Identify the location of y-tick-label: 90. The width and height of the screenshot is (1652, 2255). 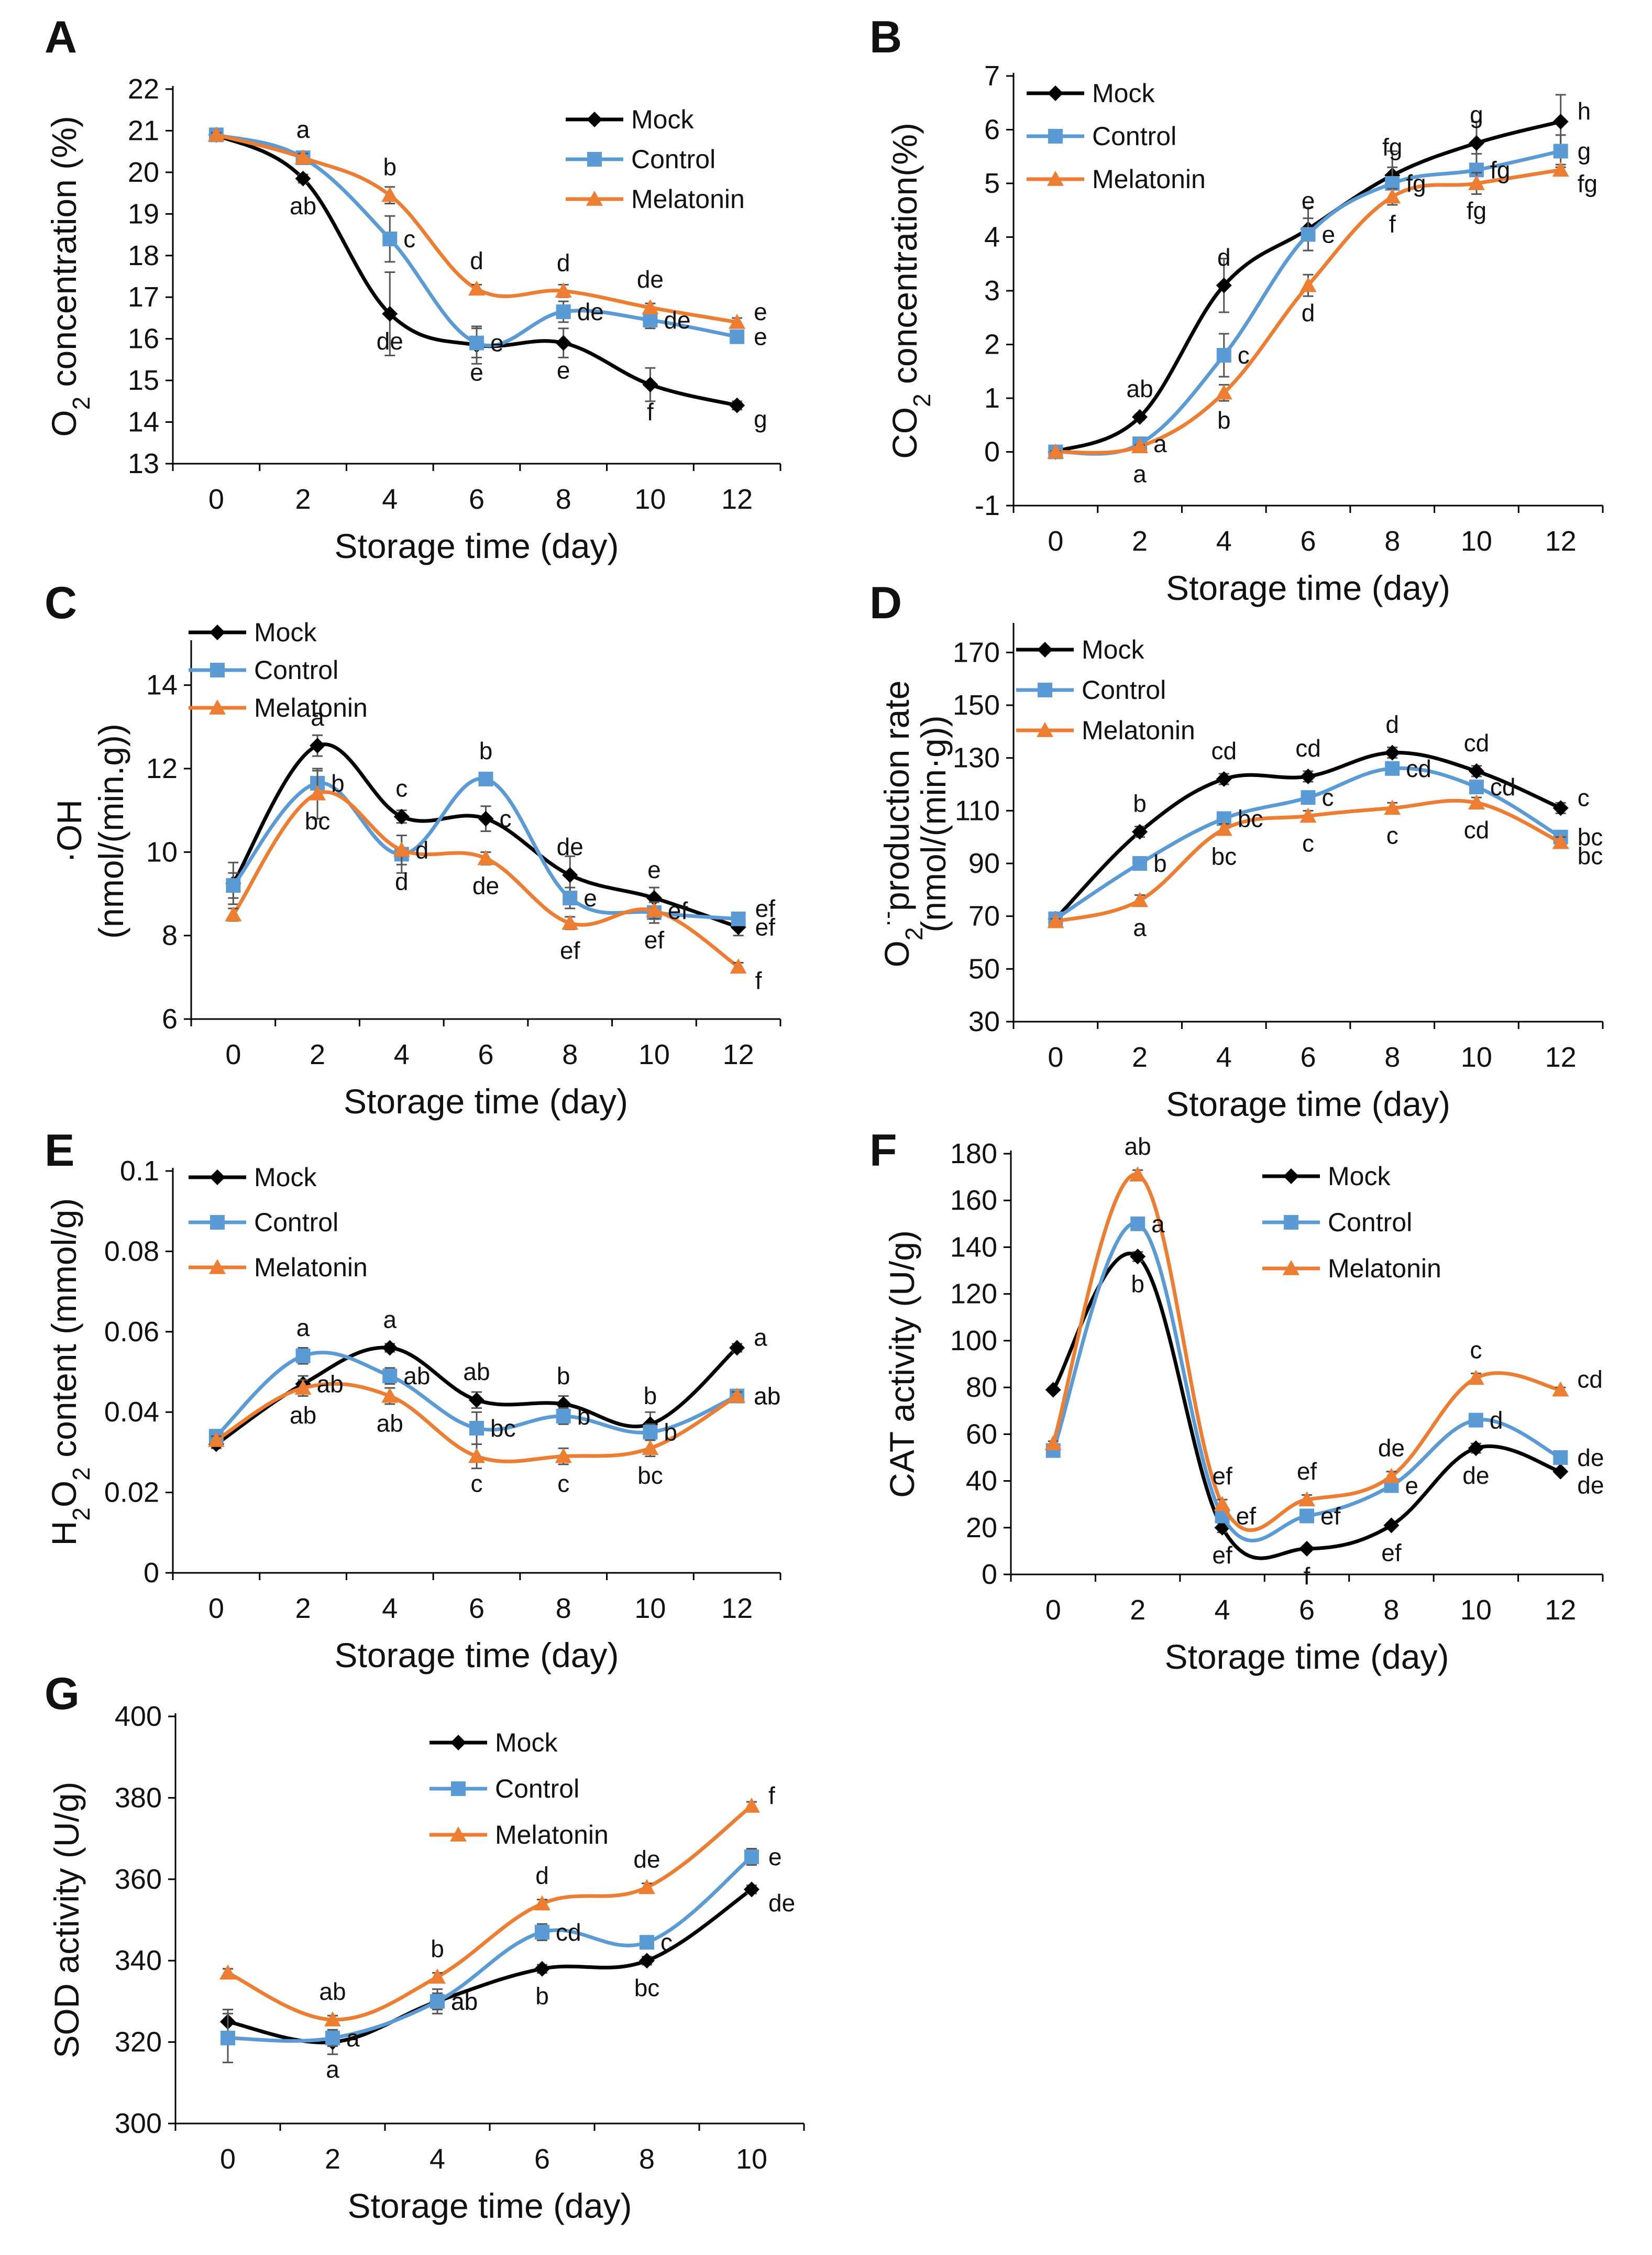
(984, 864).